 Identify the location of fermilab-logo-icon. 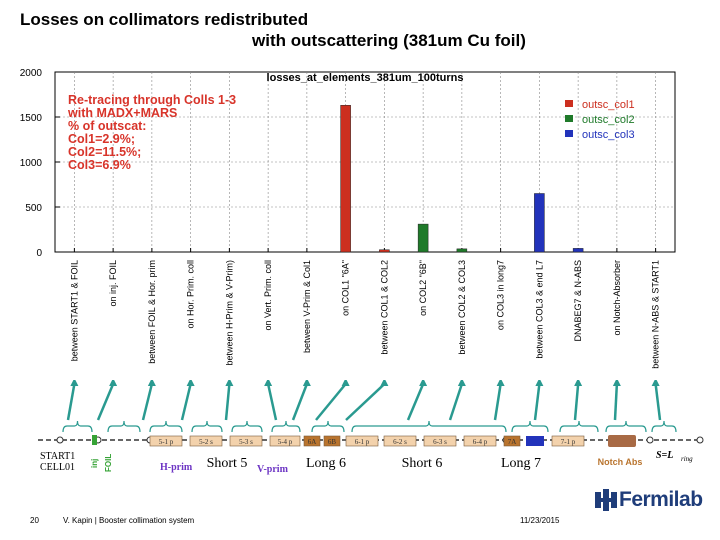
(606, 500).